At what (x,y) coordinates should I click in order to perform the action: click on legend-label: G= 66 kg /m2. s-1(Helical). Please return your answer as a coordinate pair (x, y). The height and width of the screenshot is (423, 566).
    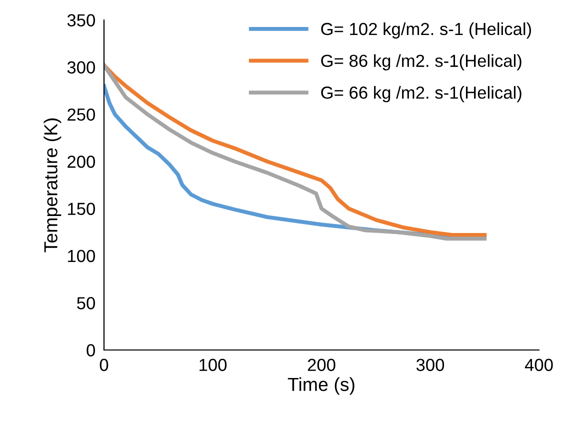
    Looking at the image, I should click on (421, 94).